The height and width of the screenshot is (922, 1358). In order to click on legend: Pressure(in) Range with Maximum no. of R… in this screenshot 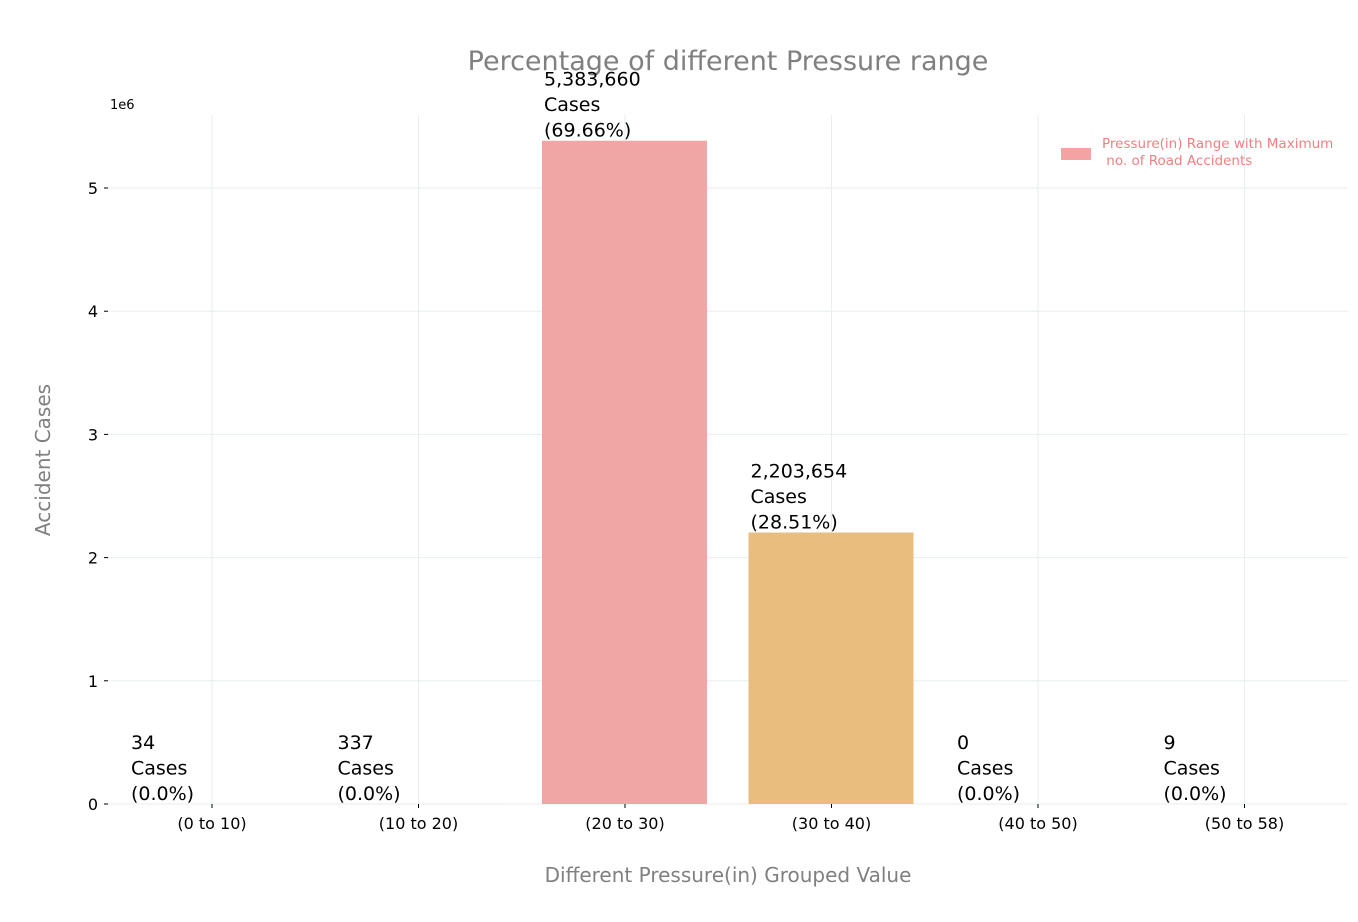, I will do `click(1197, 152)`.